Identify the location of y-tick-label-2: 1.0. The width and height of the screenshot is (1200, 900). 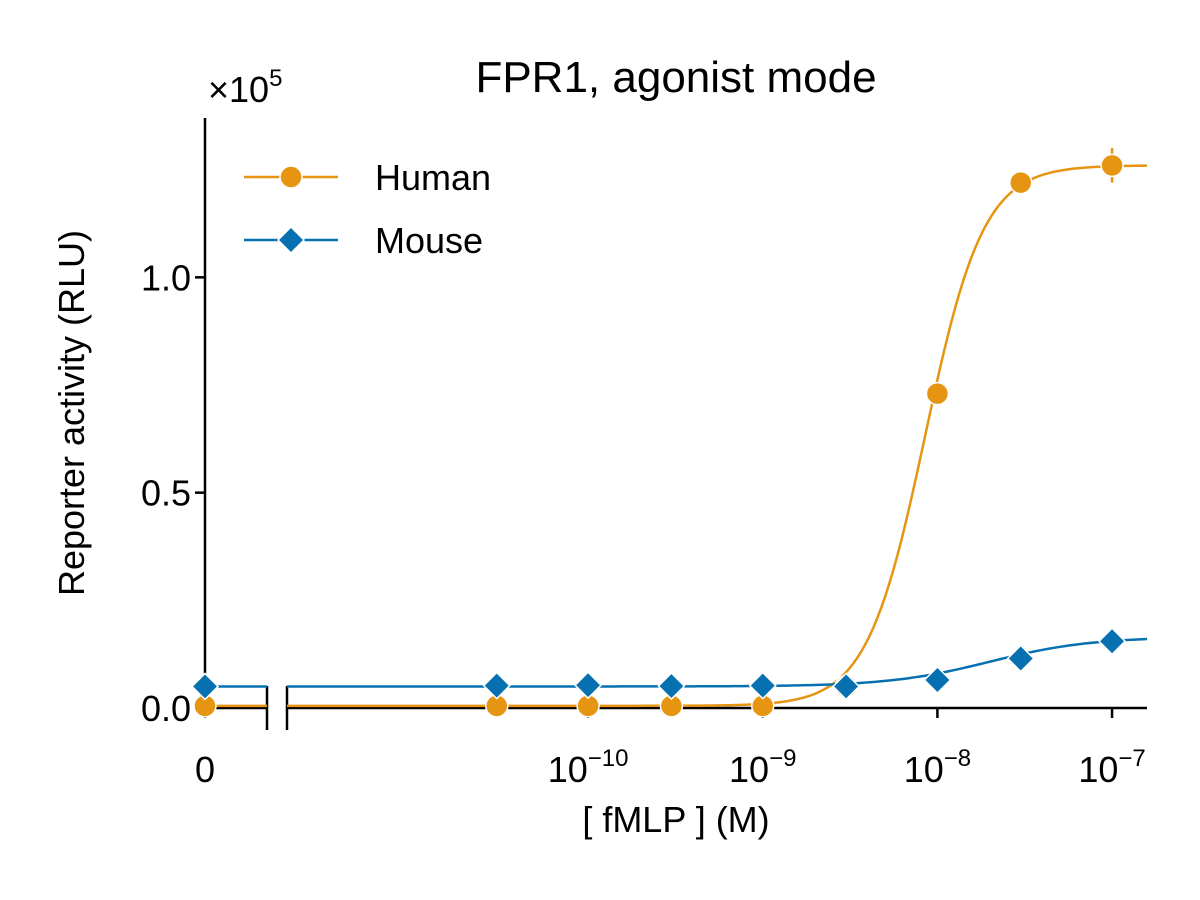
(166, 277).